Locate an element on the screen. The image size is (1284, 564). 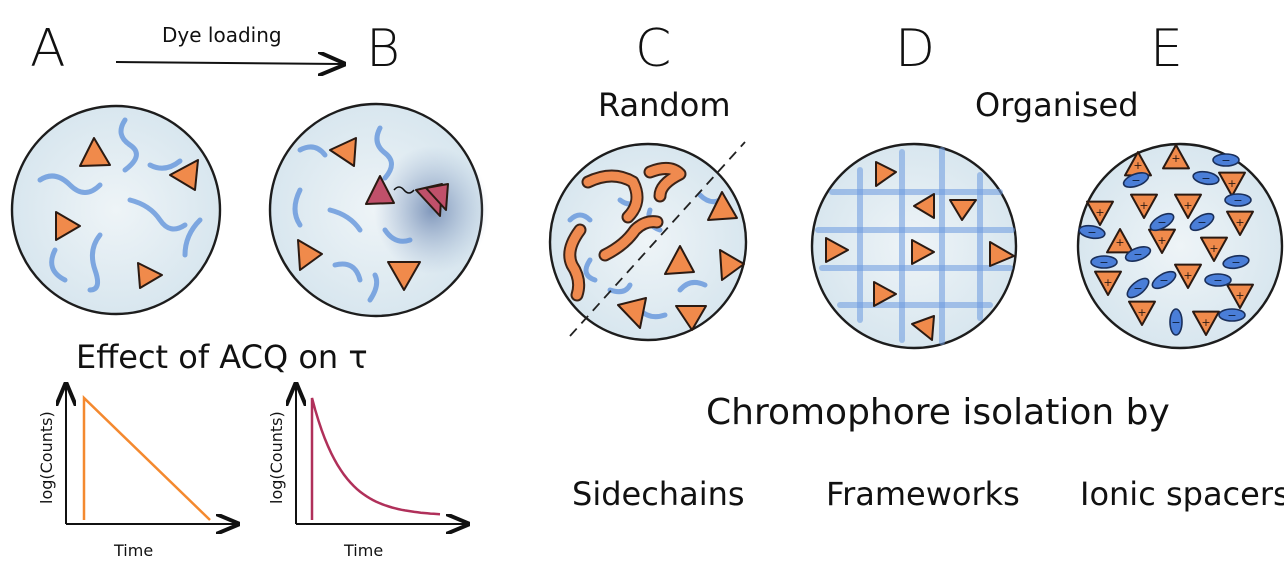
aggregated-dye is located at coordinates (380, 190).